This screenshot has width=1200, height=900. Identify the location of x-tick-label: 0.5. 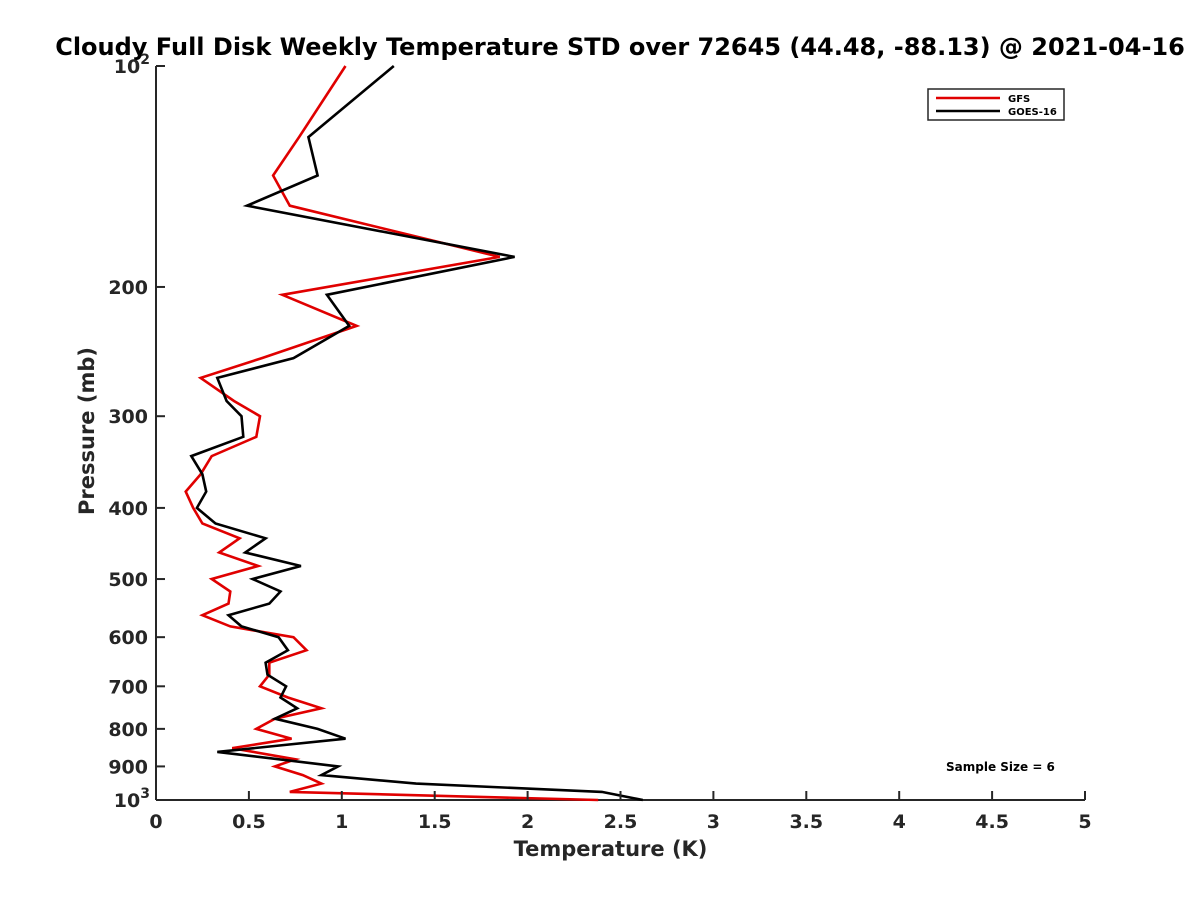
(249, 822).